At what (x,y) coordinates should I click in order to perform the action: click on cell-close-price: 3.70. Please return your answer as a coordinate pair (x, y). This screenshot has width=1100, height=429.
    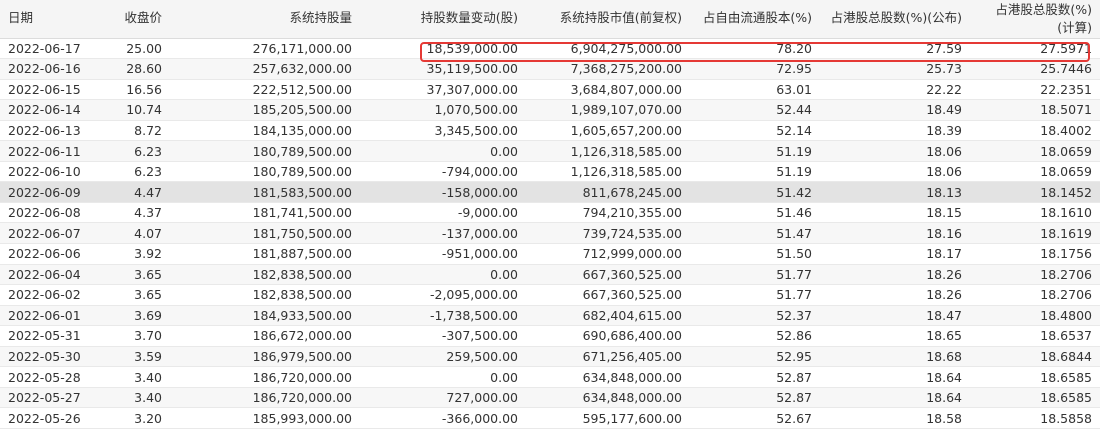
    Looking at the image, I should click on (135, 336).